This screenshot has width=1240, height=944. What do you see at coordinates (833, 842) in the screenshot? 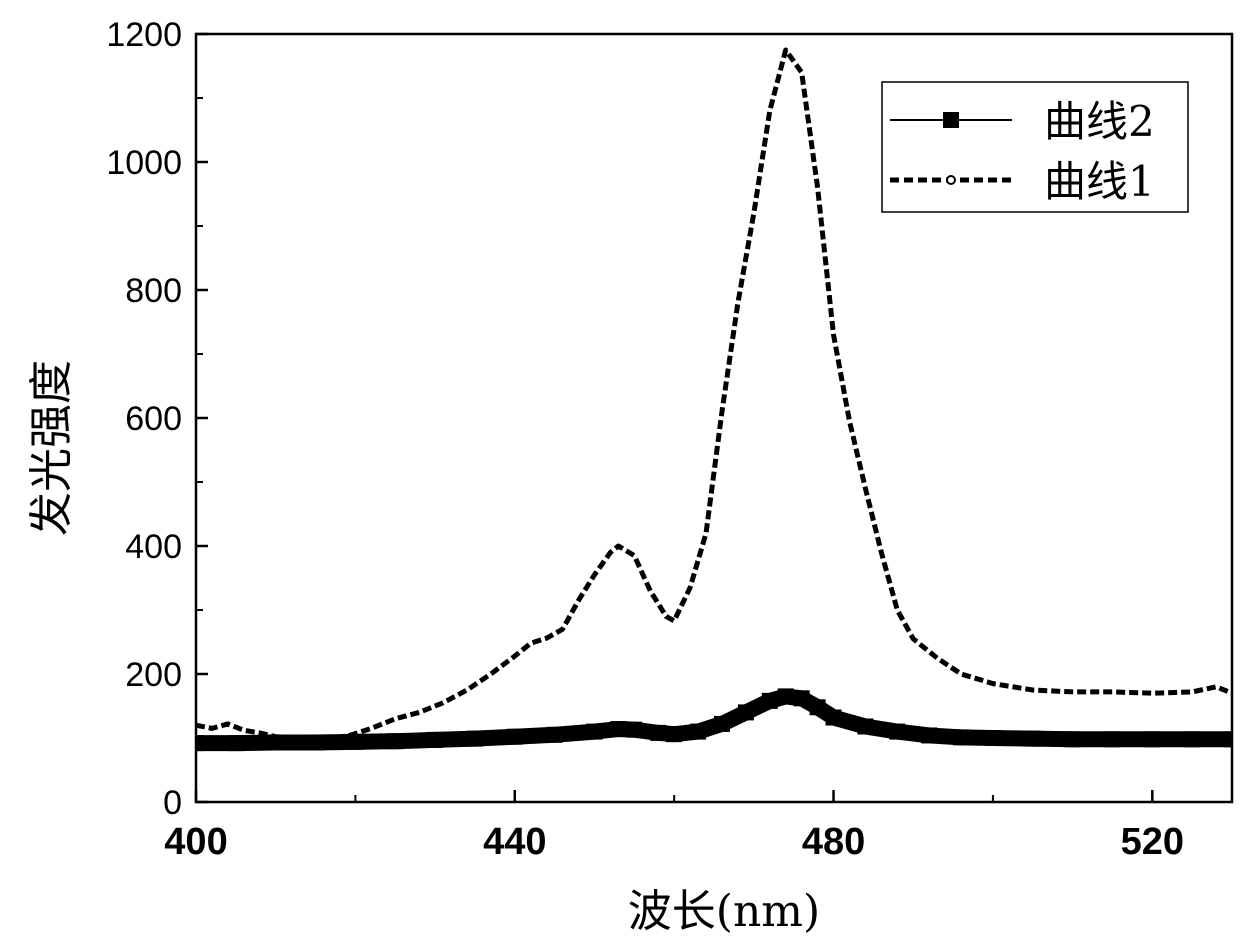
I see `x-tick-label: 480` at bounding box center [833, 842].